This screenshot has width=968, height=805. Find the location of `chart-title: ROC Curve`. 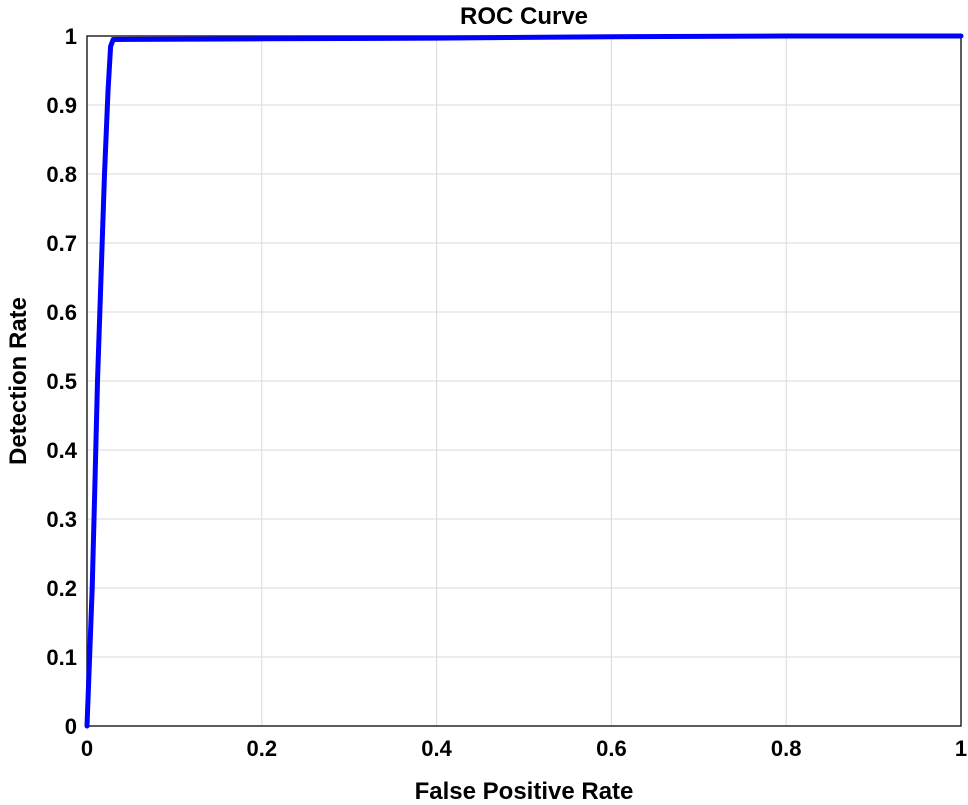

chart-title: ROC Curve is located at coordinates (524, 16).